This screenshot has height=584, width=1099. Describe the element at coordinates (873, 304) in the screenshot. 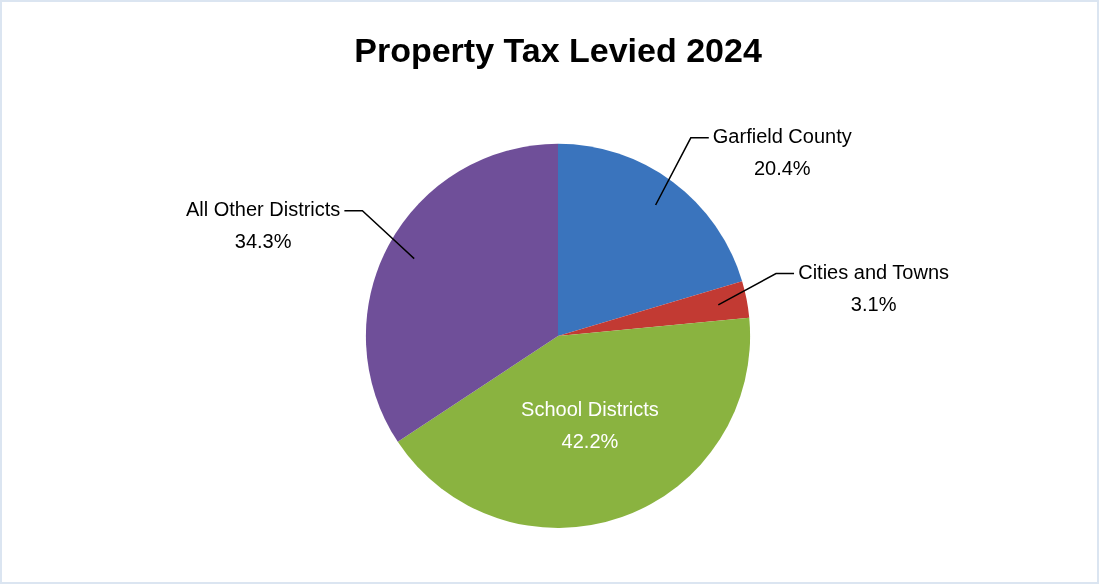

I see `data-label: 3.1%` at that location.